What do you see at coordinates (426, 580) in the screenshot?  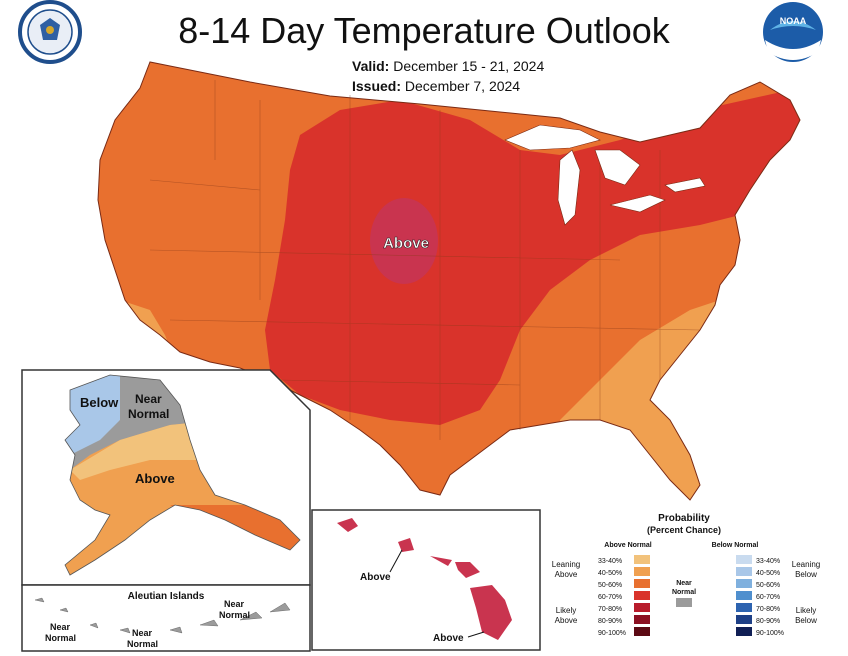 I see `hawaii-inset: Above Above` at bounding box center [426, 580].